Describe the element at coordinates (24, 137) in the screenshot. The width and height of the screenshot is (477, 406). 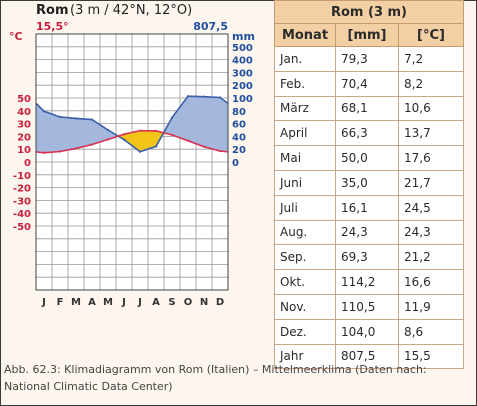
I see `temperature-tick-label: 20` at that location.